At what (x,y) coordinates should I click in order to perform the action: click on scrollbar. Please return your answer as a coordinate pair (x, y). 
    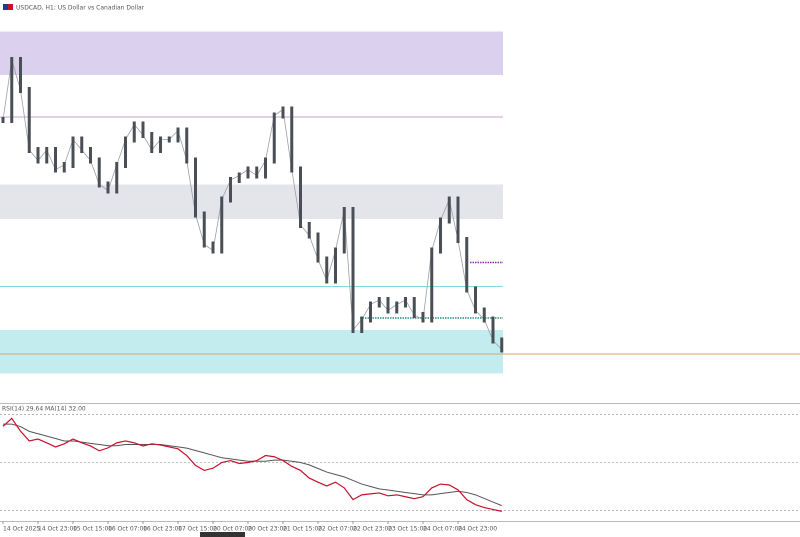
    Looking at the image, I should click on (222, 534).